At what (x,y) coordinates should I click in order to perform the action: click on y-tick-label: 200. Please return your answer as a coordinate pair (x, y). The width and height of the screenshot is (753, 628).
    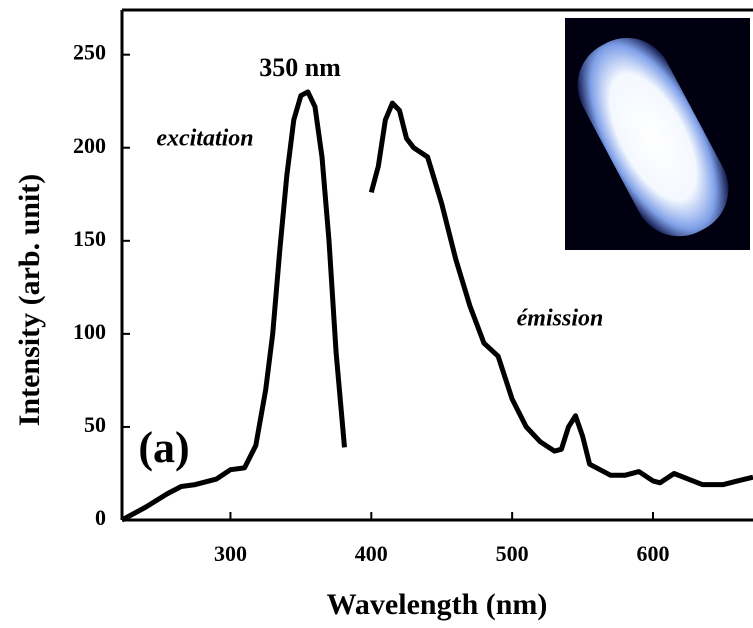
    Looking at the image, I should click on (89, 145).